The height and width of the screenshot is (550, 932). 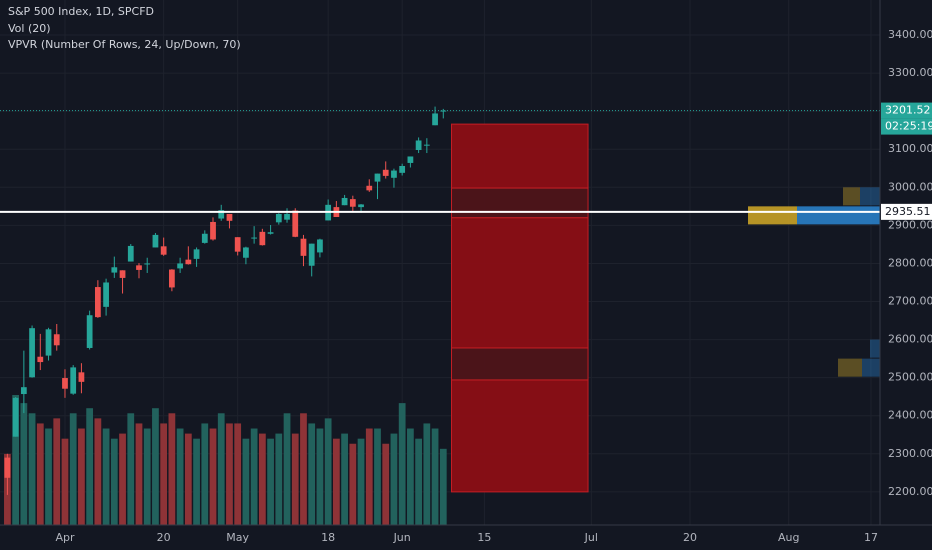 What do you see at coordinates (484, 537) in the screenshot?
I see `x-tick-label: 15` at bounding box center [484, 537].